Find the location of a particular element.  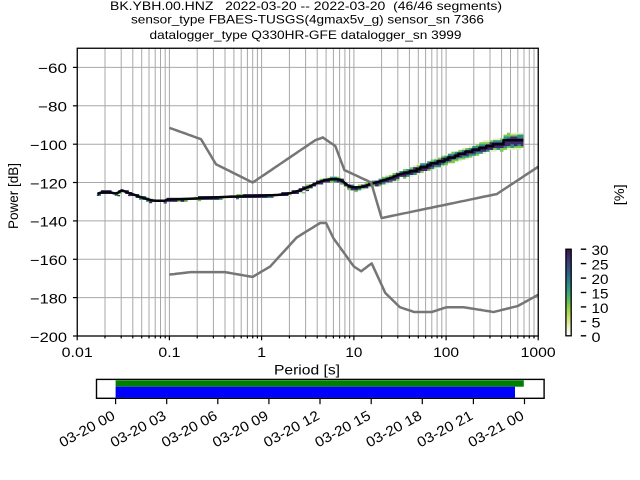

svg-text: 0.1 is located at coordinates (169, 352).